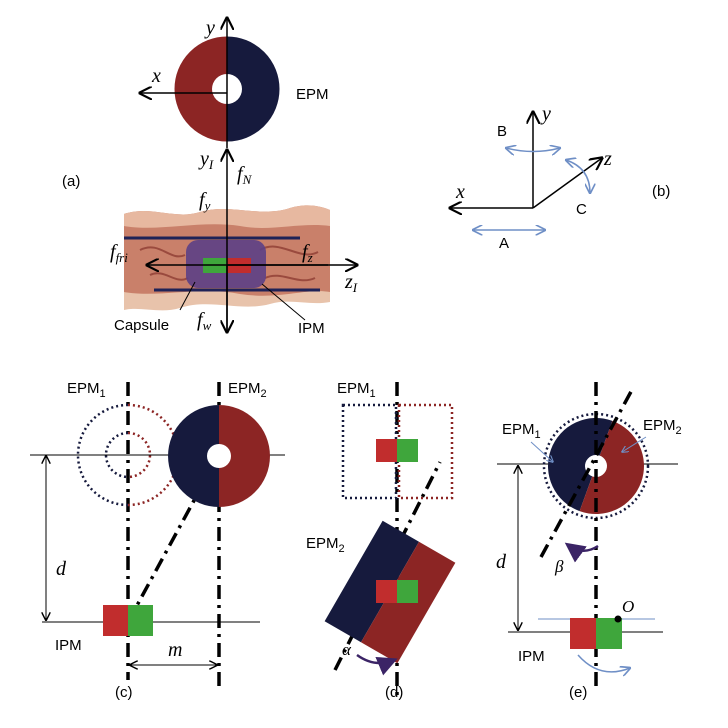 The width and height of the screenshot is (728, 728). I want to click on rotation-b-arrow, so click(533, 150).